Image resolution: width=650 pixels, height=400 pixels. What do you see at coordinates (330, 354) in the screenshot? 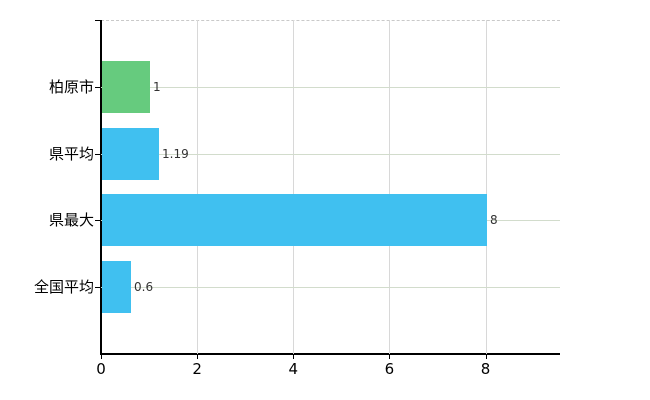
I see `x-axis` at bounding box center [330, 354].